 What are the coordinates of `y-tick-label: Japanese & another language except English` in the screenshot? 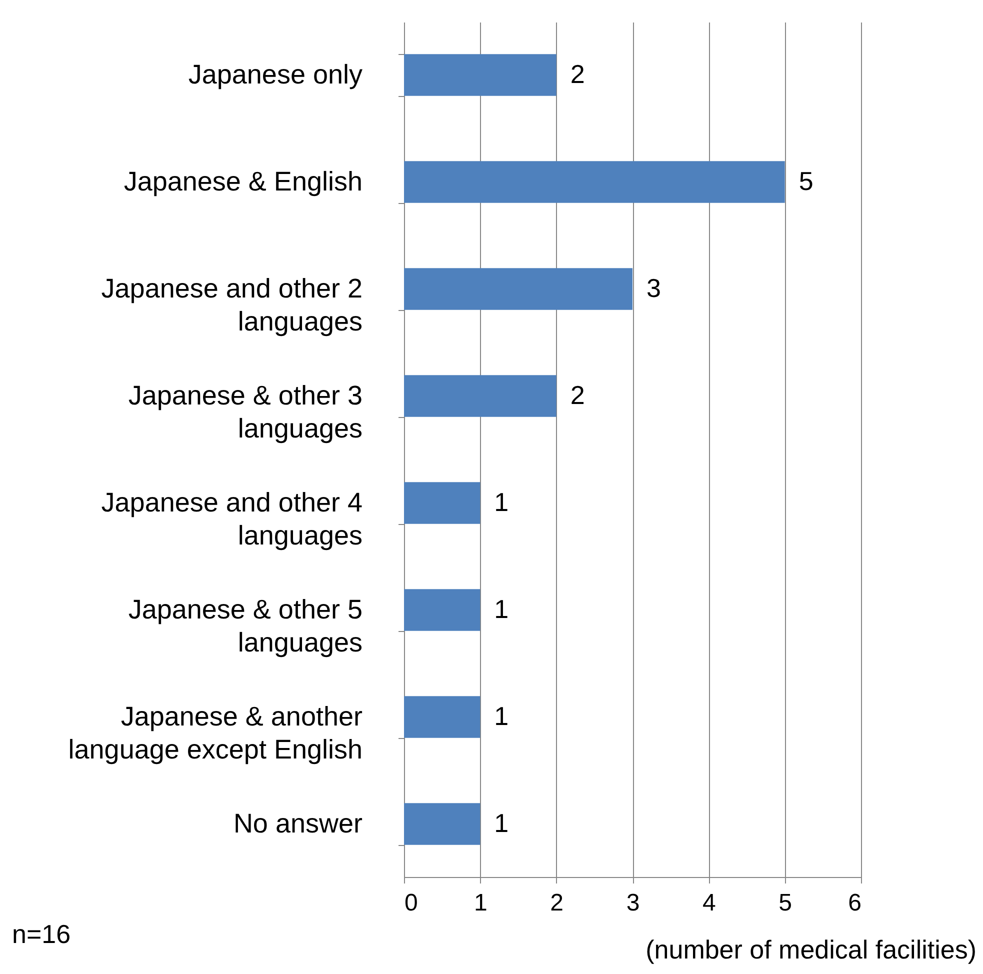 It's located at (215, 733).